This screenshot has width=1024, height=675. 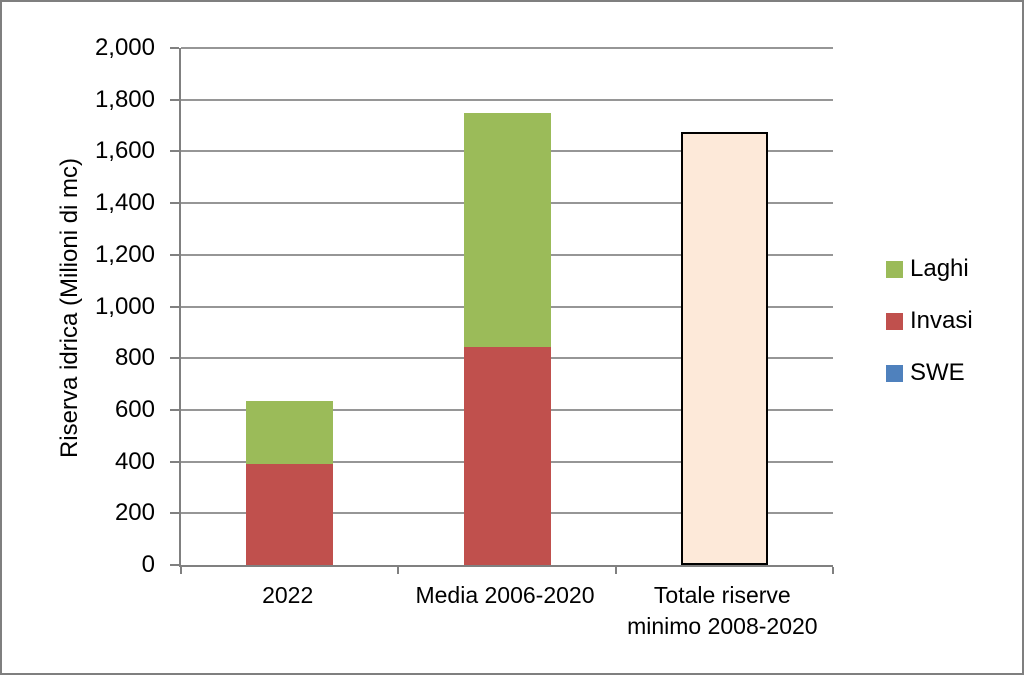 I want to click on bar-segment-totale-riserve-minimo, so click(x=724, y=348).